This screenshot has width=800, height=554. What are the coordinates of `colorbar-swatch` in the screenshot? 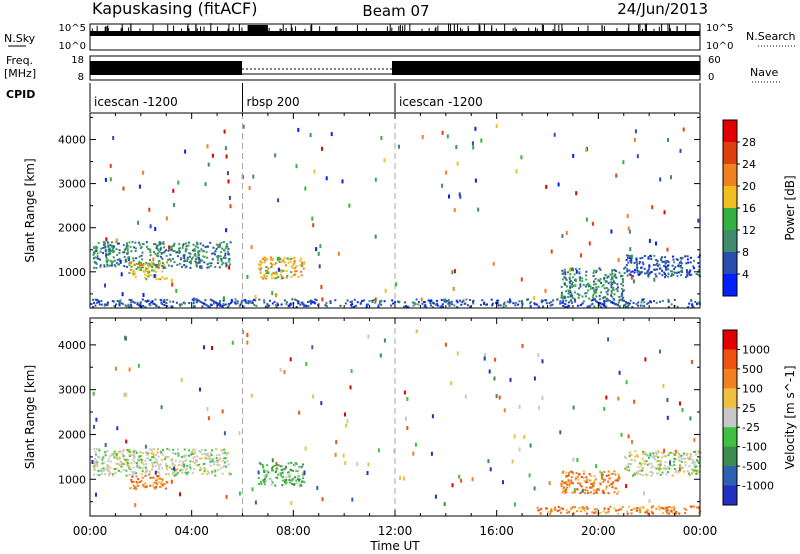 It's located at (730, 197).